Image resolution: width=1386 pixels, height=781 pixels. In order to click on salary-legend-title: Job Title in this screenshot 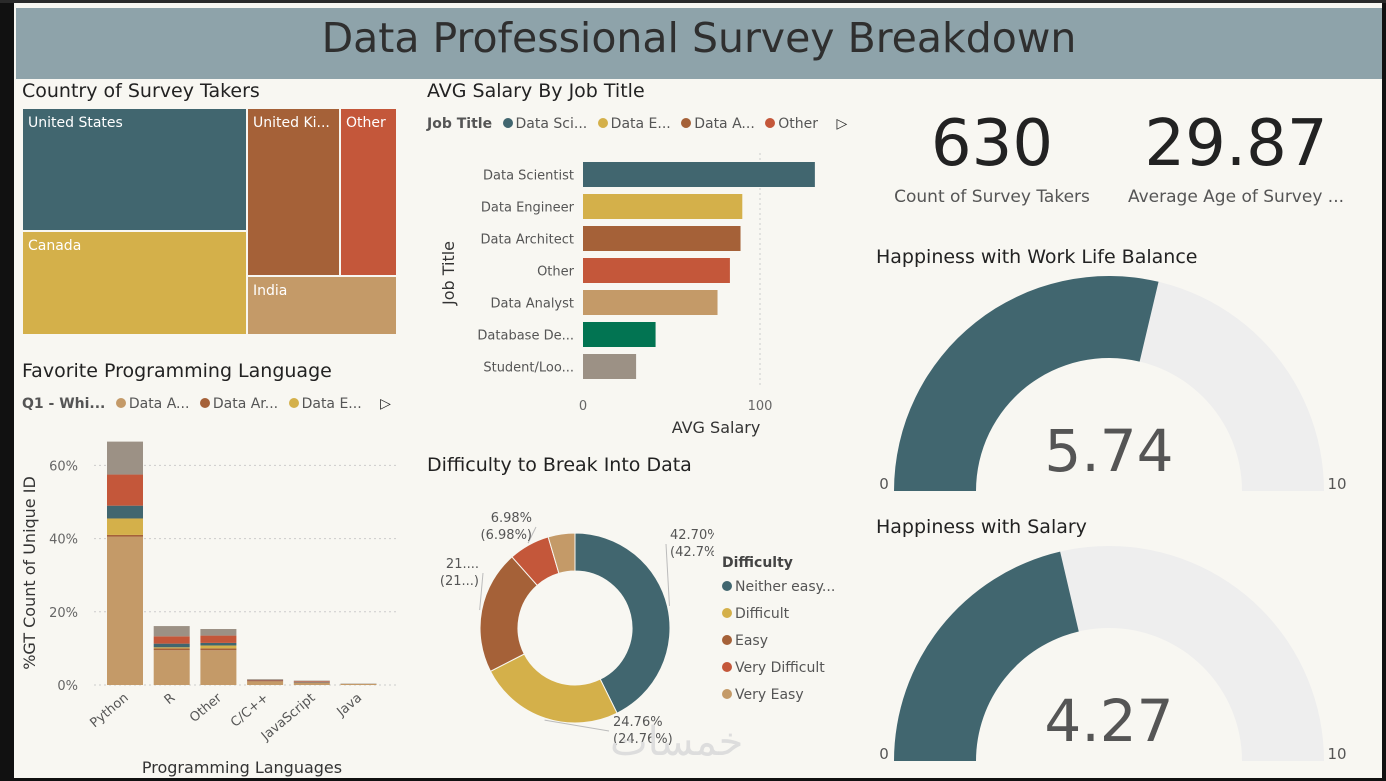, I will do `click(460, 124)`.